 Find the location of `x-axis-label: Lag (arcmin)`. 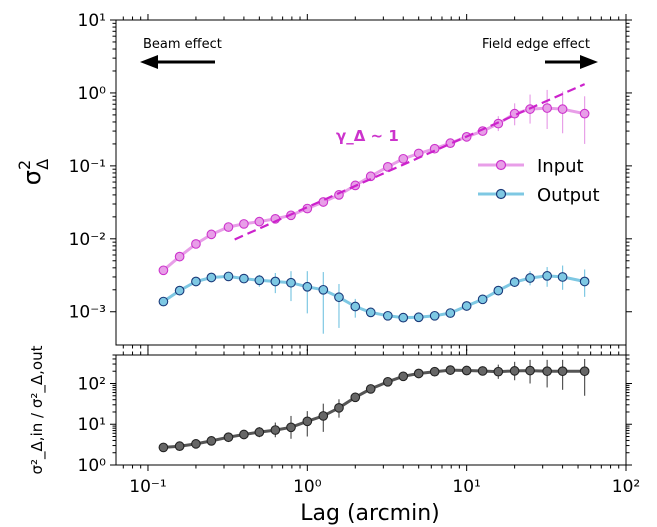

x-axis-label: Lag (arcmin) is located at coordinates (370, 513).